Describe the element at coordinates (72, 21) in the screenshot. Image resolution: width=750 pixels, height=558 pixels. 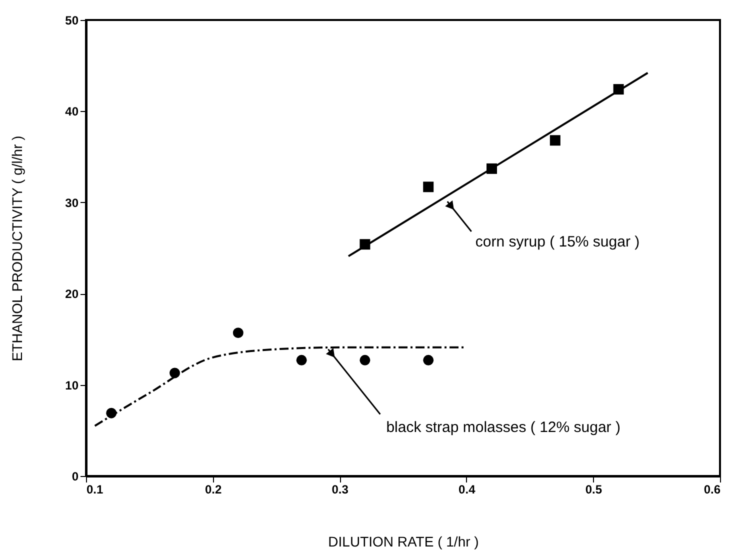
I see `y-tick-label: 50` at that location.